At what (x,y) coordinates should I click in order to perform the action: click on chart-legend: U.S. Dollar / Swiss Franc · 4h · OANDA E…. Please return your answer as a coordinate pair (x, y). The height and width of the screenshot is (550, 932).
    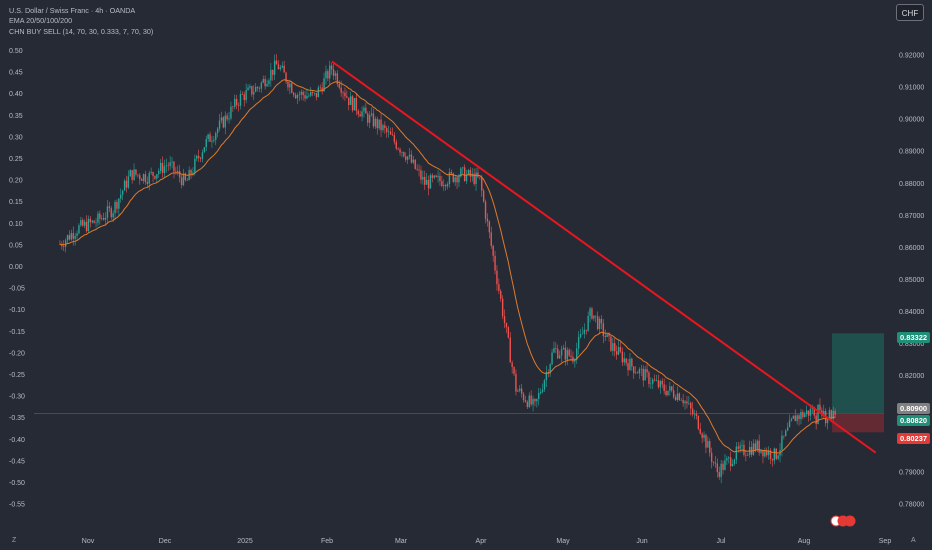
    Looking at the image, I should click on (81, 21).